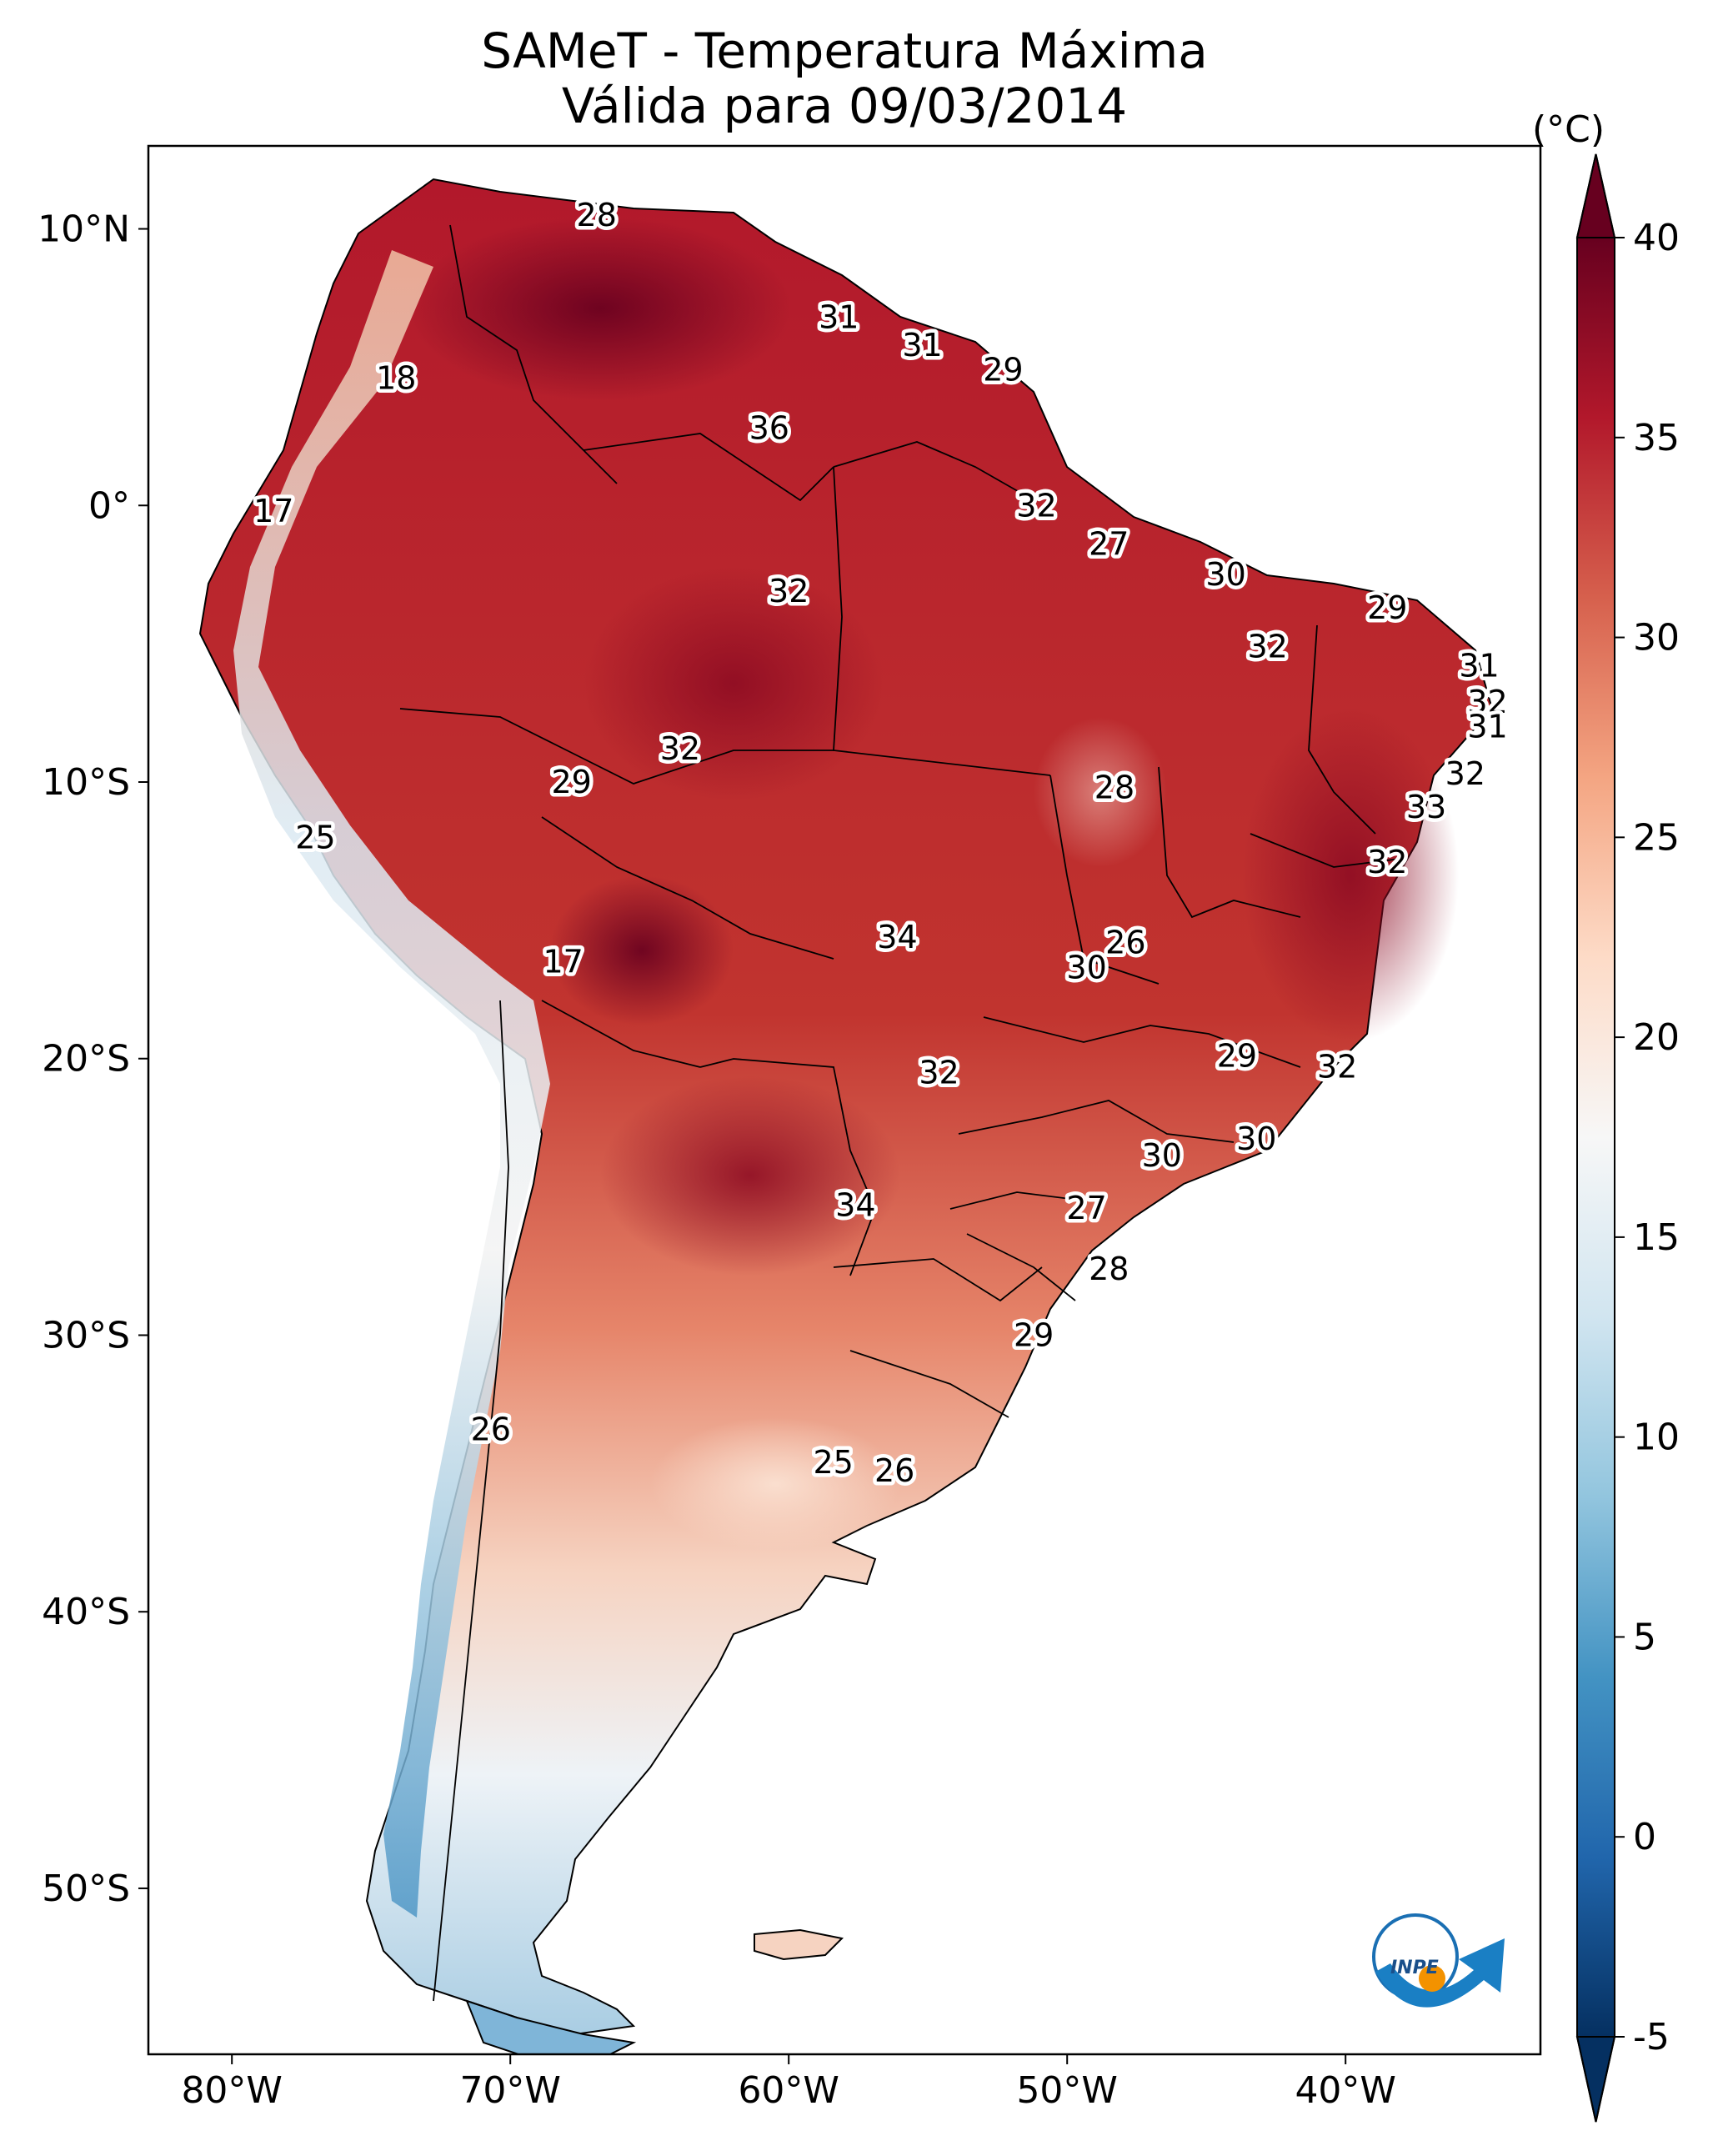 This screenshot has height=2156, width=1723. I want to click on colorbar: 40 35 30 25 20 15 10 5 0 -5, so click(1628, 1138).